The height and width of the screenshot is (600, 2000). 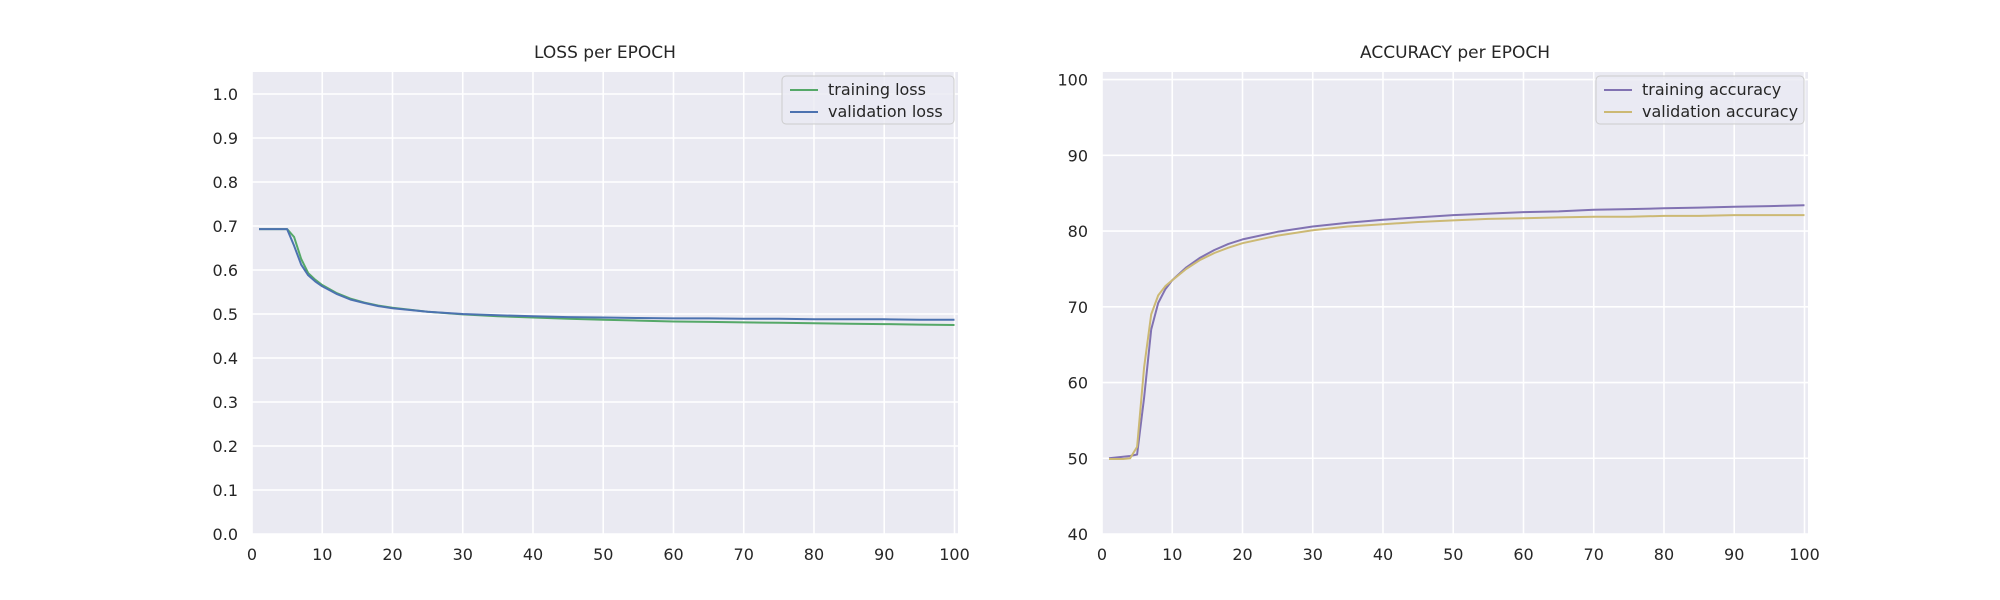 I want to click on y-tick-label: 90, so click(x=1078, y=155).